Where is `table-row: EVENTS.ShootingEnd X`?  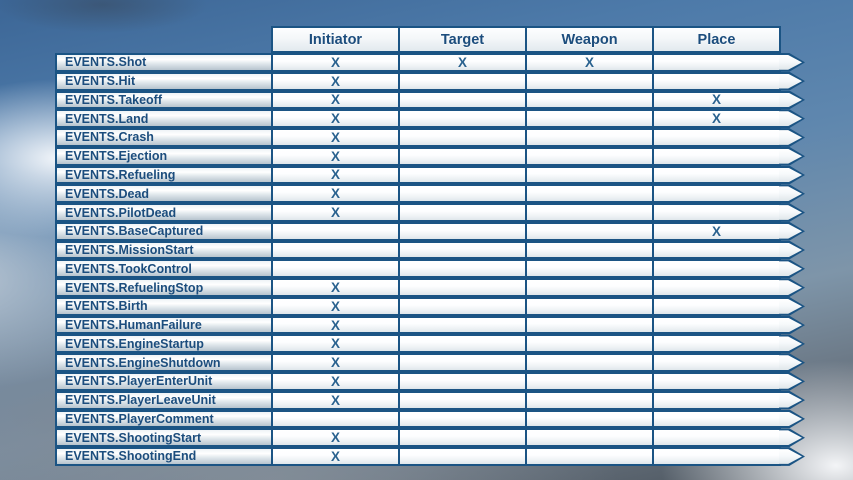
table-row: EVENTS.ShootingEnd X is located at coordinates (430, 456).